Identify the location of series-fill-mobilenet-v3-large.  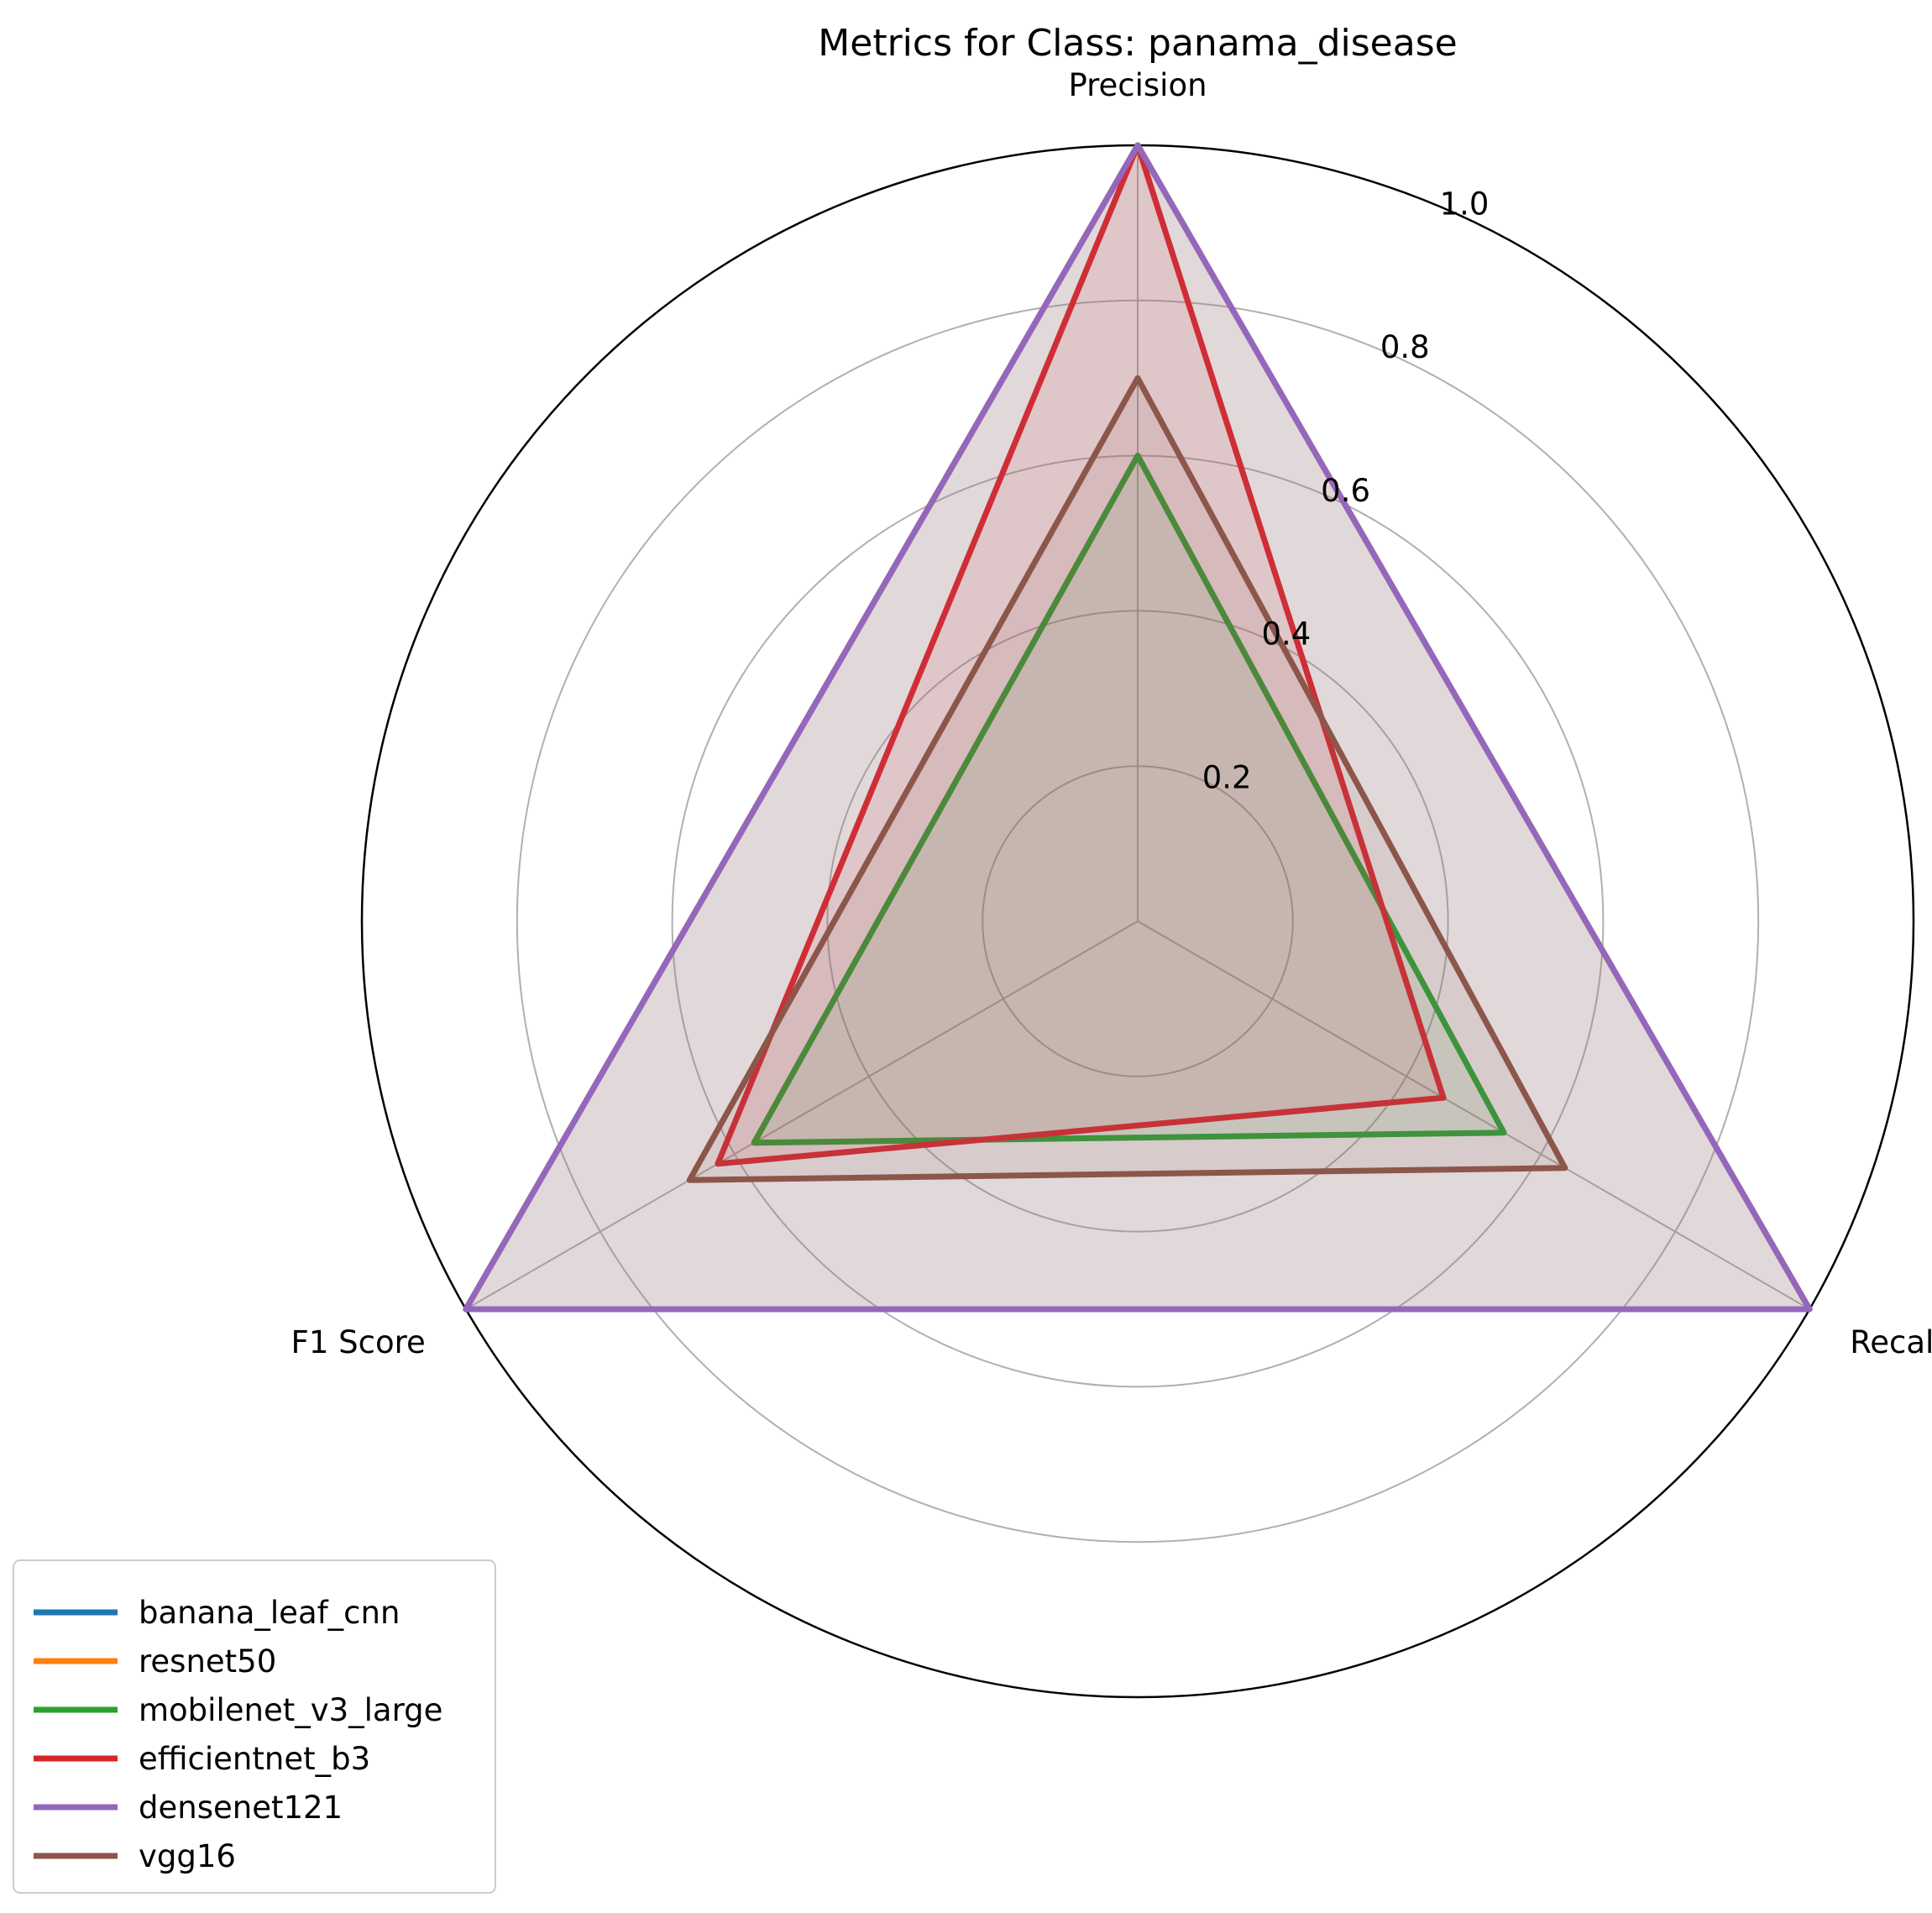
(1130, 799).